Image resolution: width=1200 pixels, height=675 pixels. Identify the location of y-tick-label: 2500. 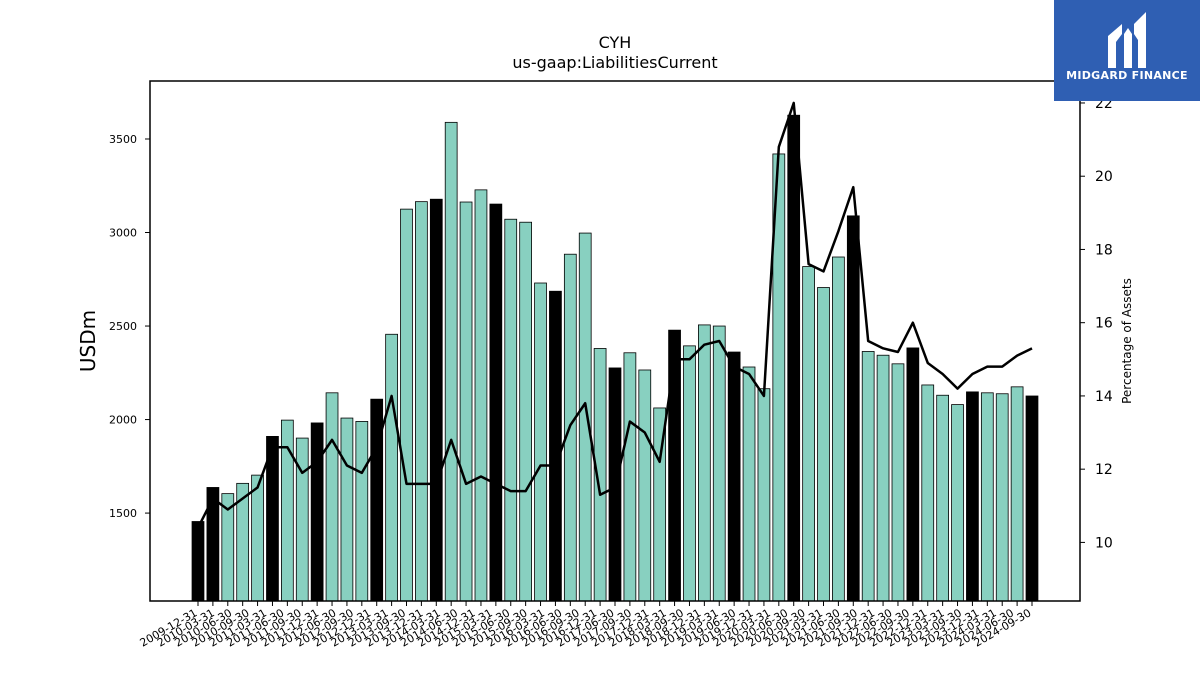
(123, 326).